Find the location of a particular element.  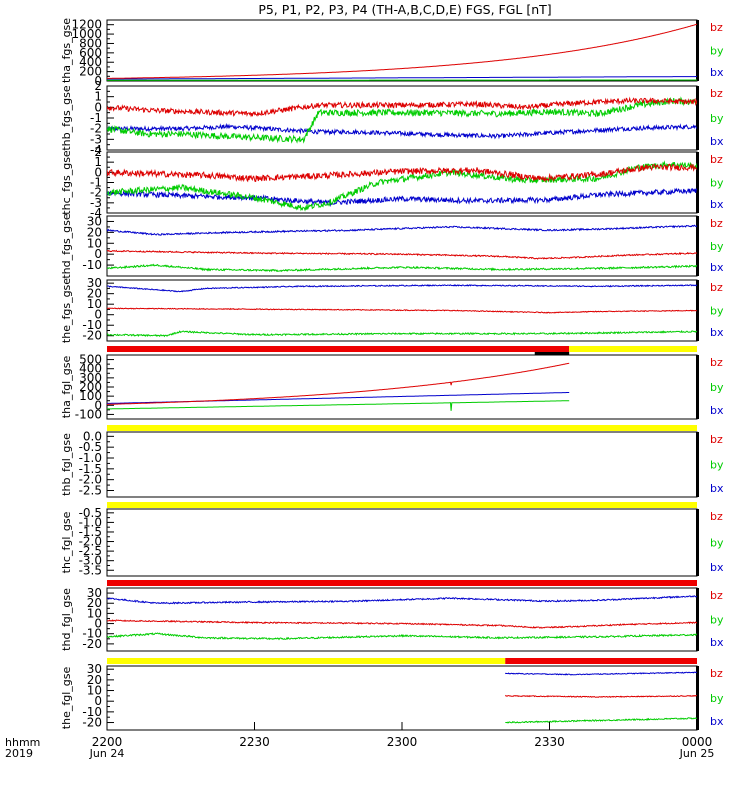

panel-ylabel: thd_fgs_gse is located at coordinates (66, 246).